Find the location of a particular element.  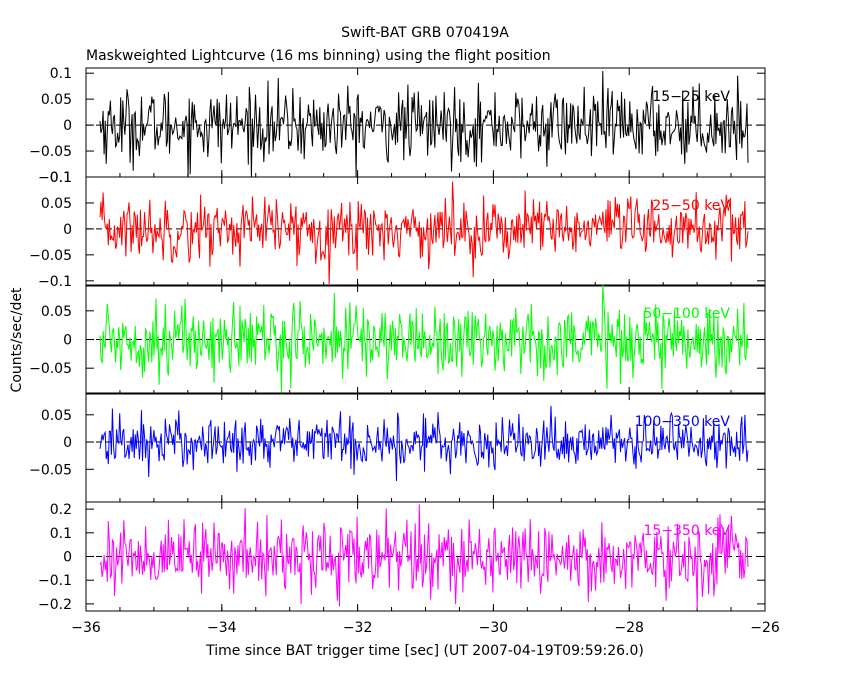

x-tick-label: −36 is located at coordinates (86, 628).